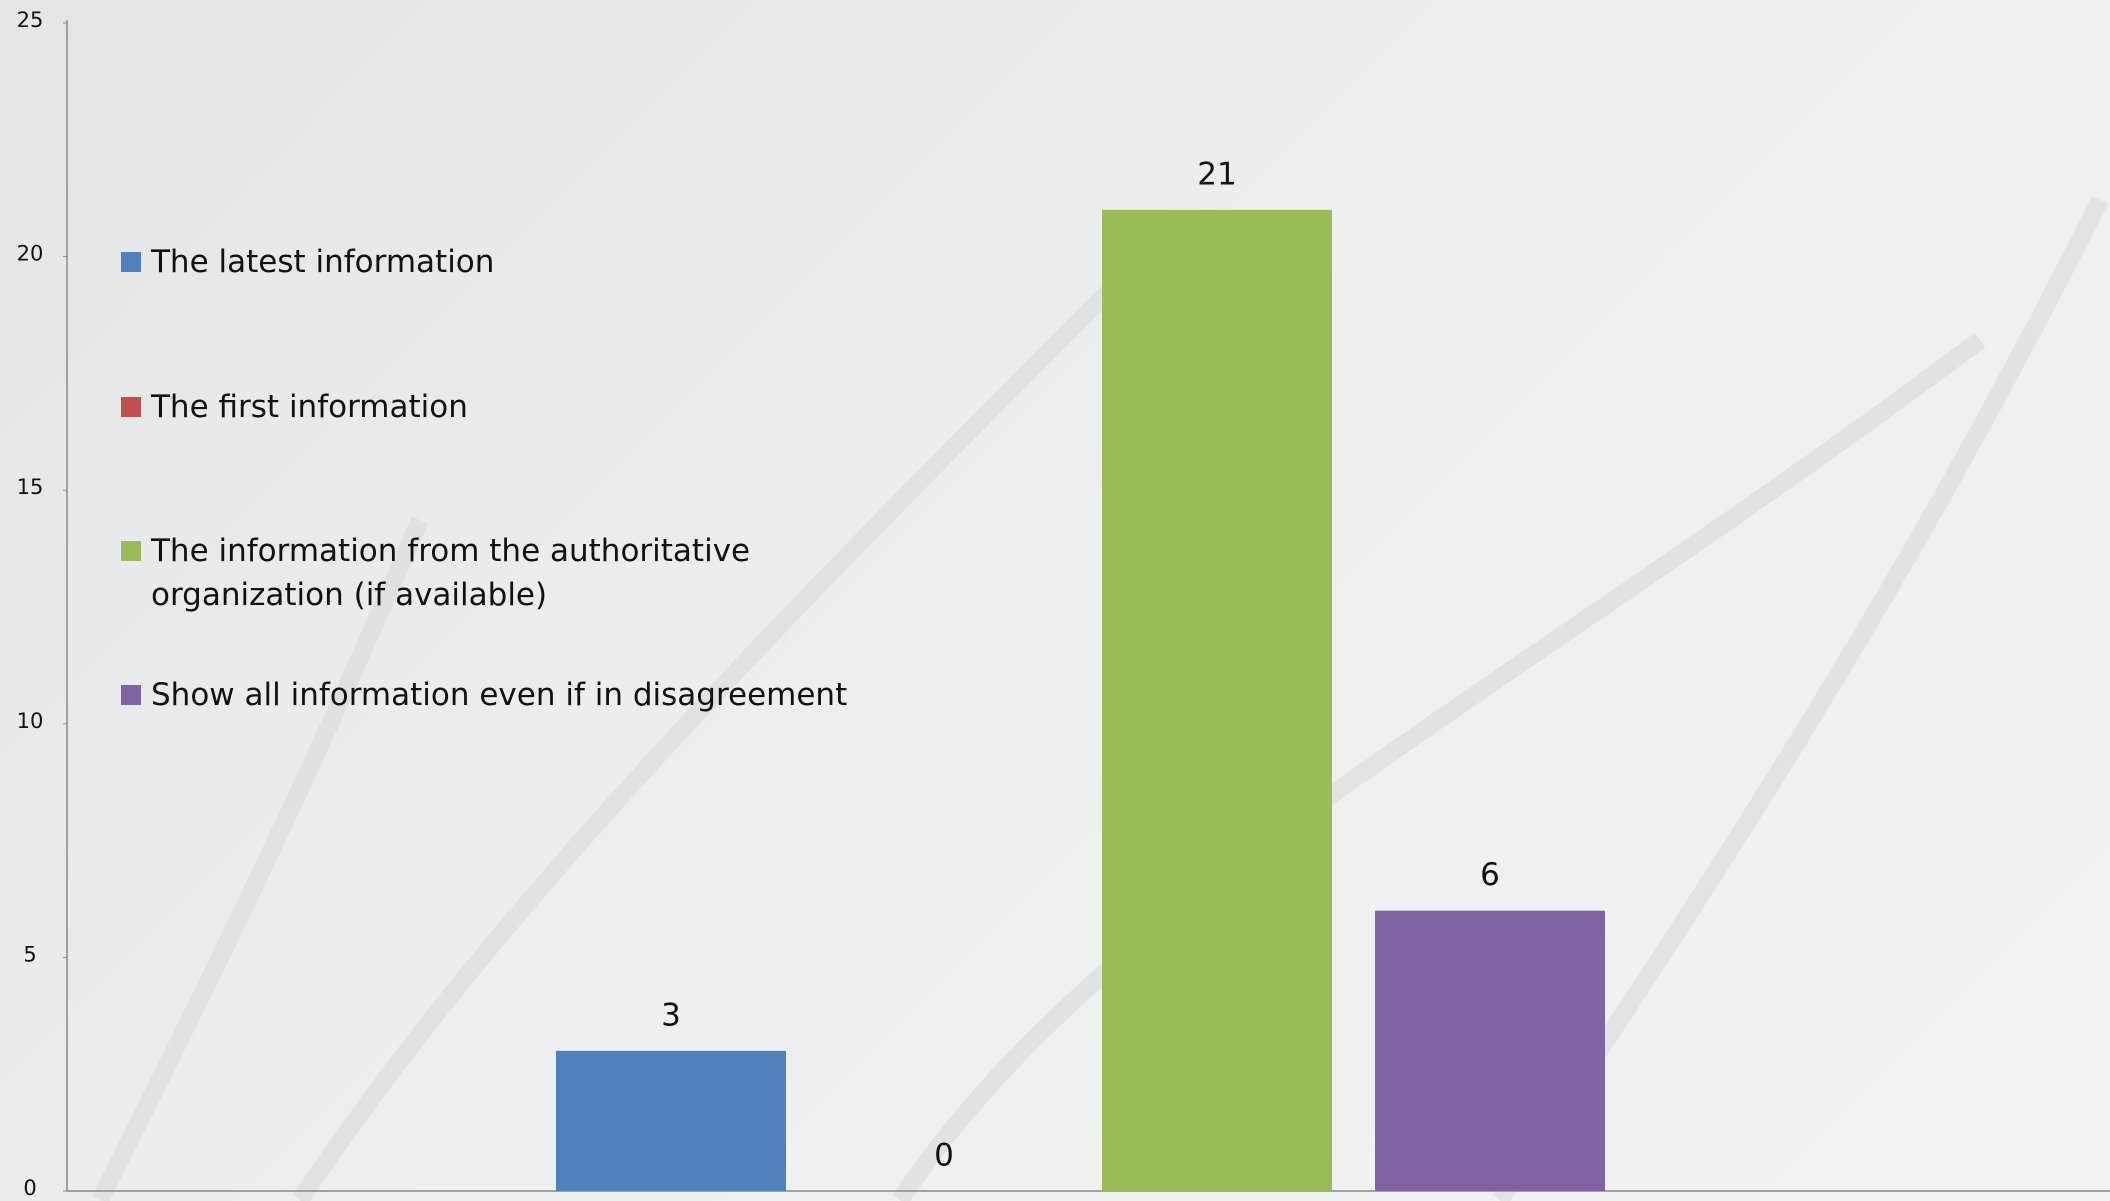 The image size is (2110, 1201). I want to click on value-label: 0, so click(944, 1156).